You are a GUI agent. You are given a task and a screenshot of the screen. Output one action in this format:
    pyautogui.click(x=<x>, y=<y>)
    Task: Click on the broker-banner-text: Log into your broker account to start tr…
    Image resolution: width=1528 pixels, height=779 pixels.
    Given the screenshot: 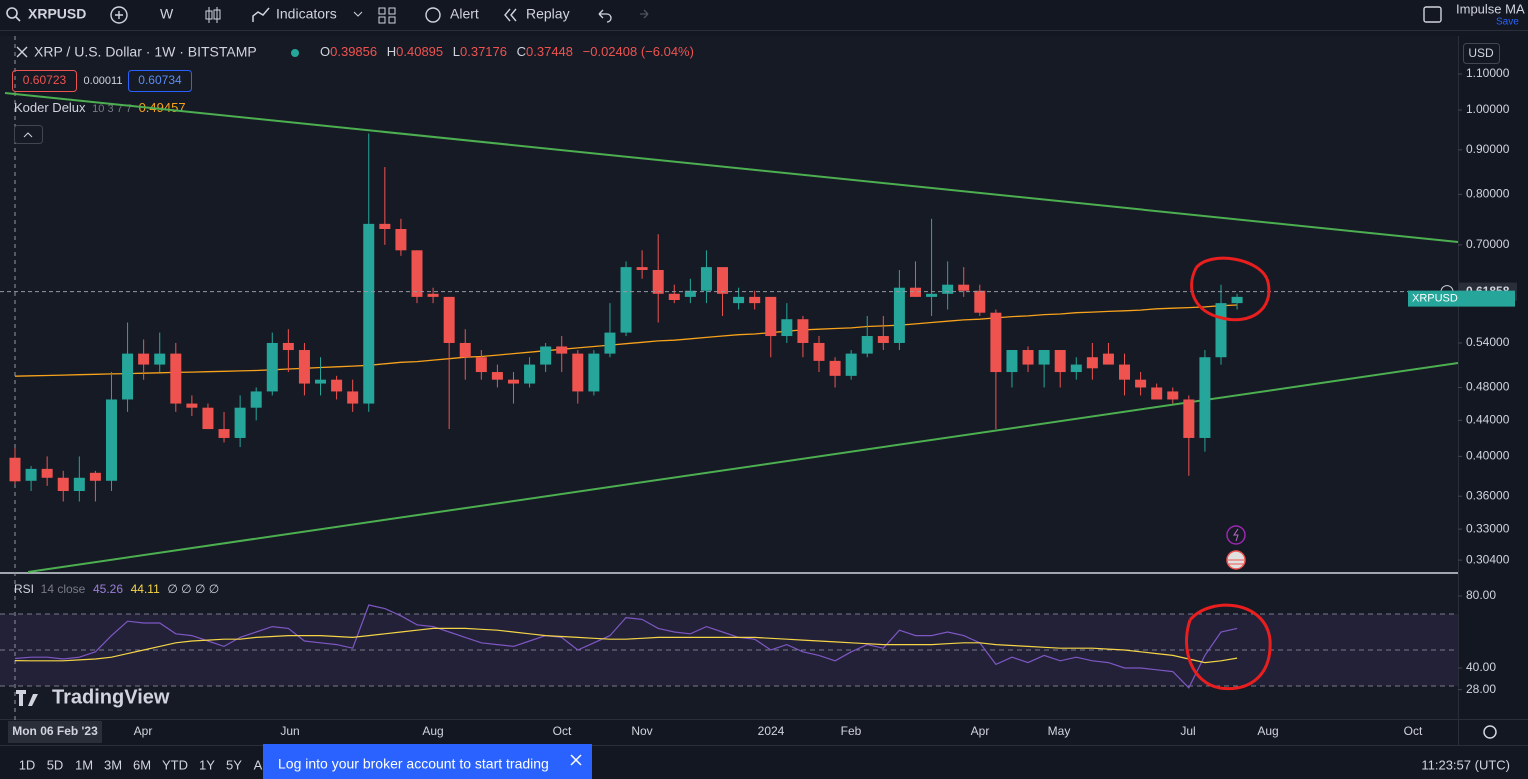 What is the action you would take?
    pyautogui.click(x=413, y=764)
    